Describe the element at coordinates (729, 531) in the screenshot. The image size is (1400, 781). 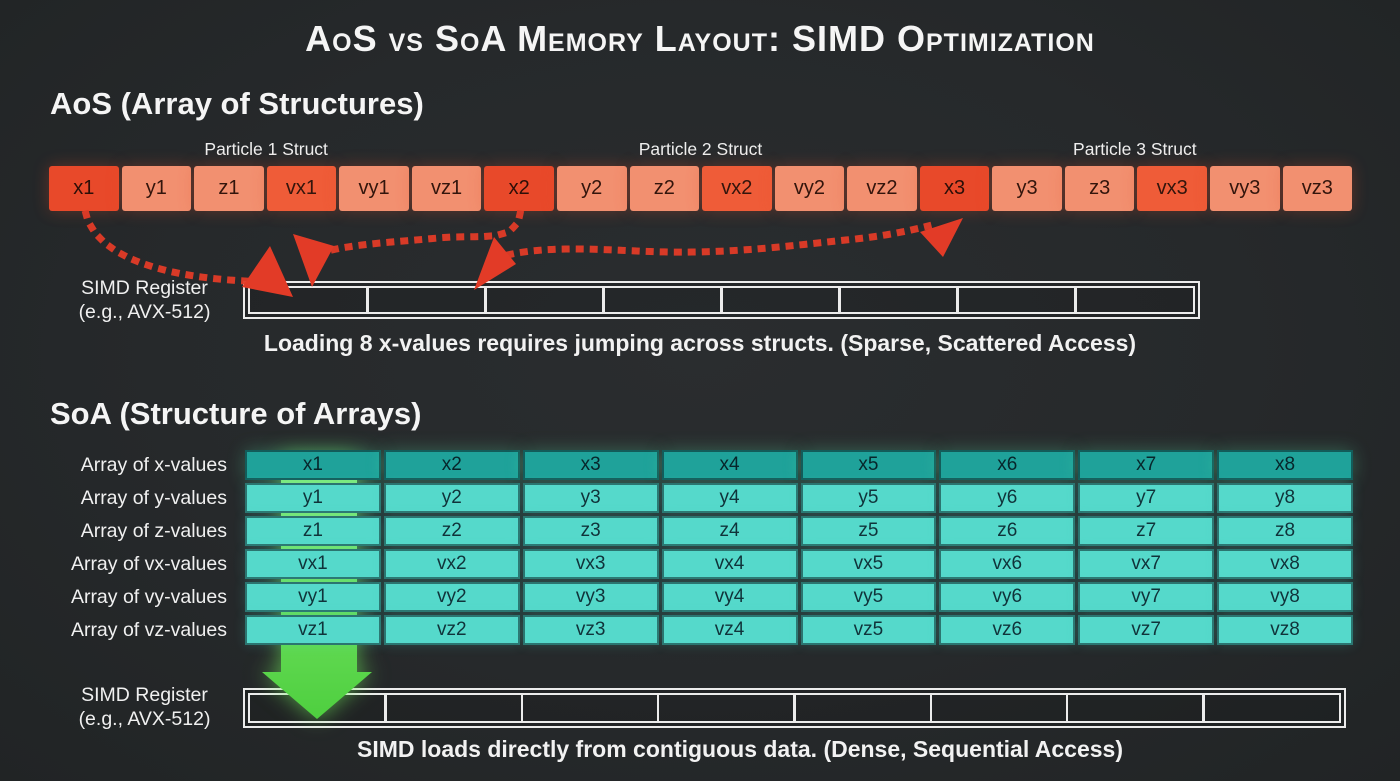
I see `soa-cell: z4` at that location.